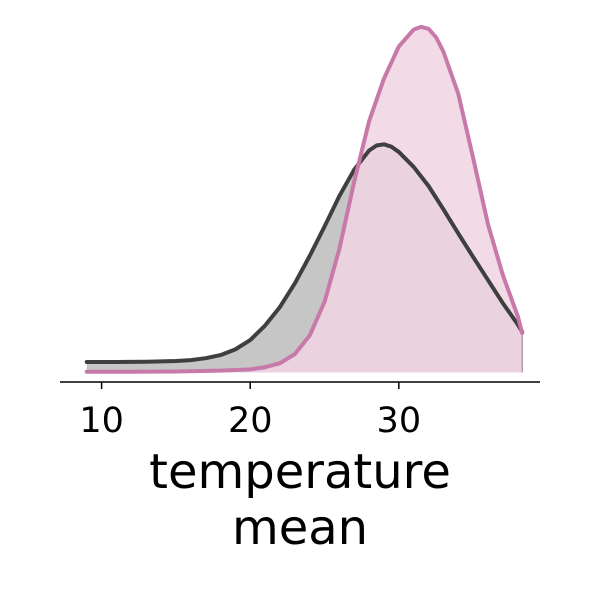 The height and width of the screenshot is (600, 600). I want to click on x-ticks: 10 20 30, so click(250, 411).